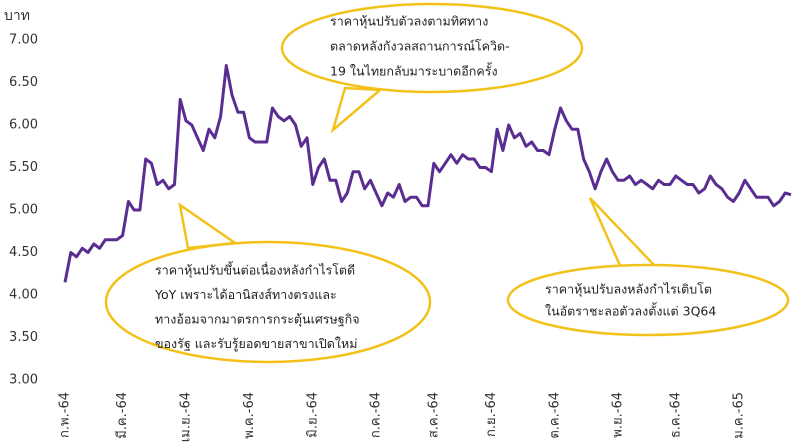 This screenshot has width=793, height=445. I want to click on x-tick-label: เม.ย.-64, so click(186, 417).